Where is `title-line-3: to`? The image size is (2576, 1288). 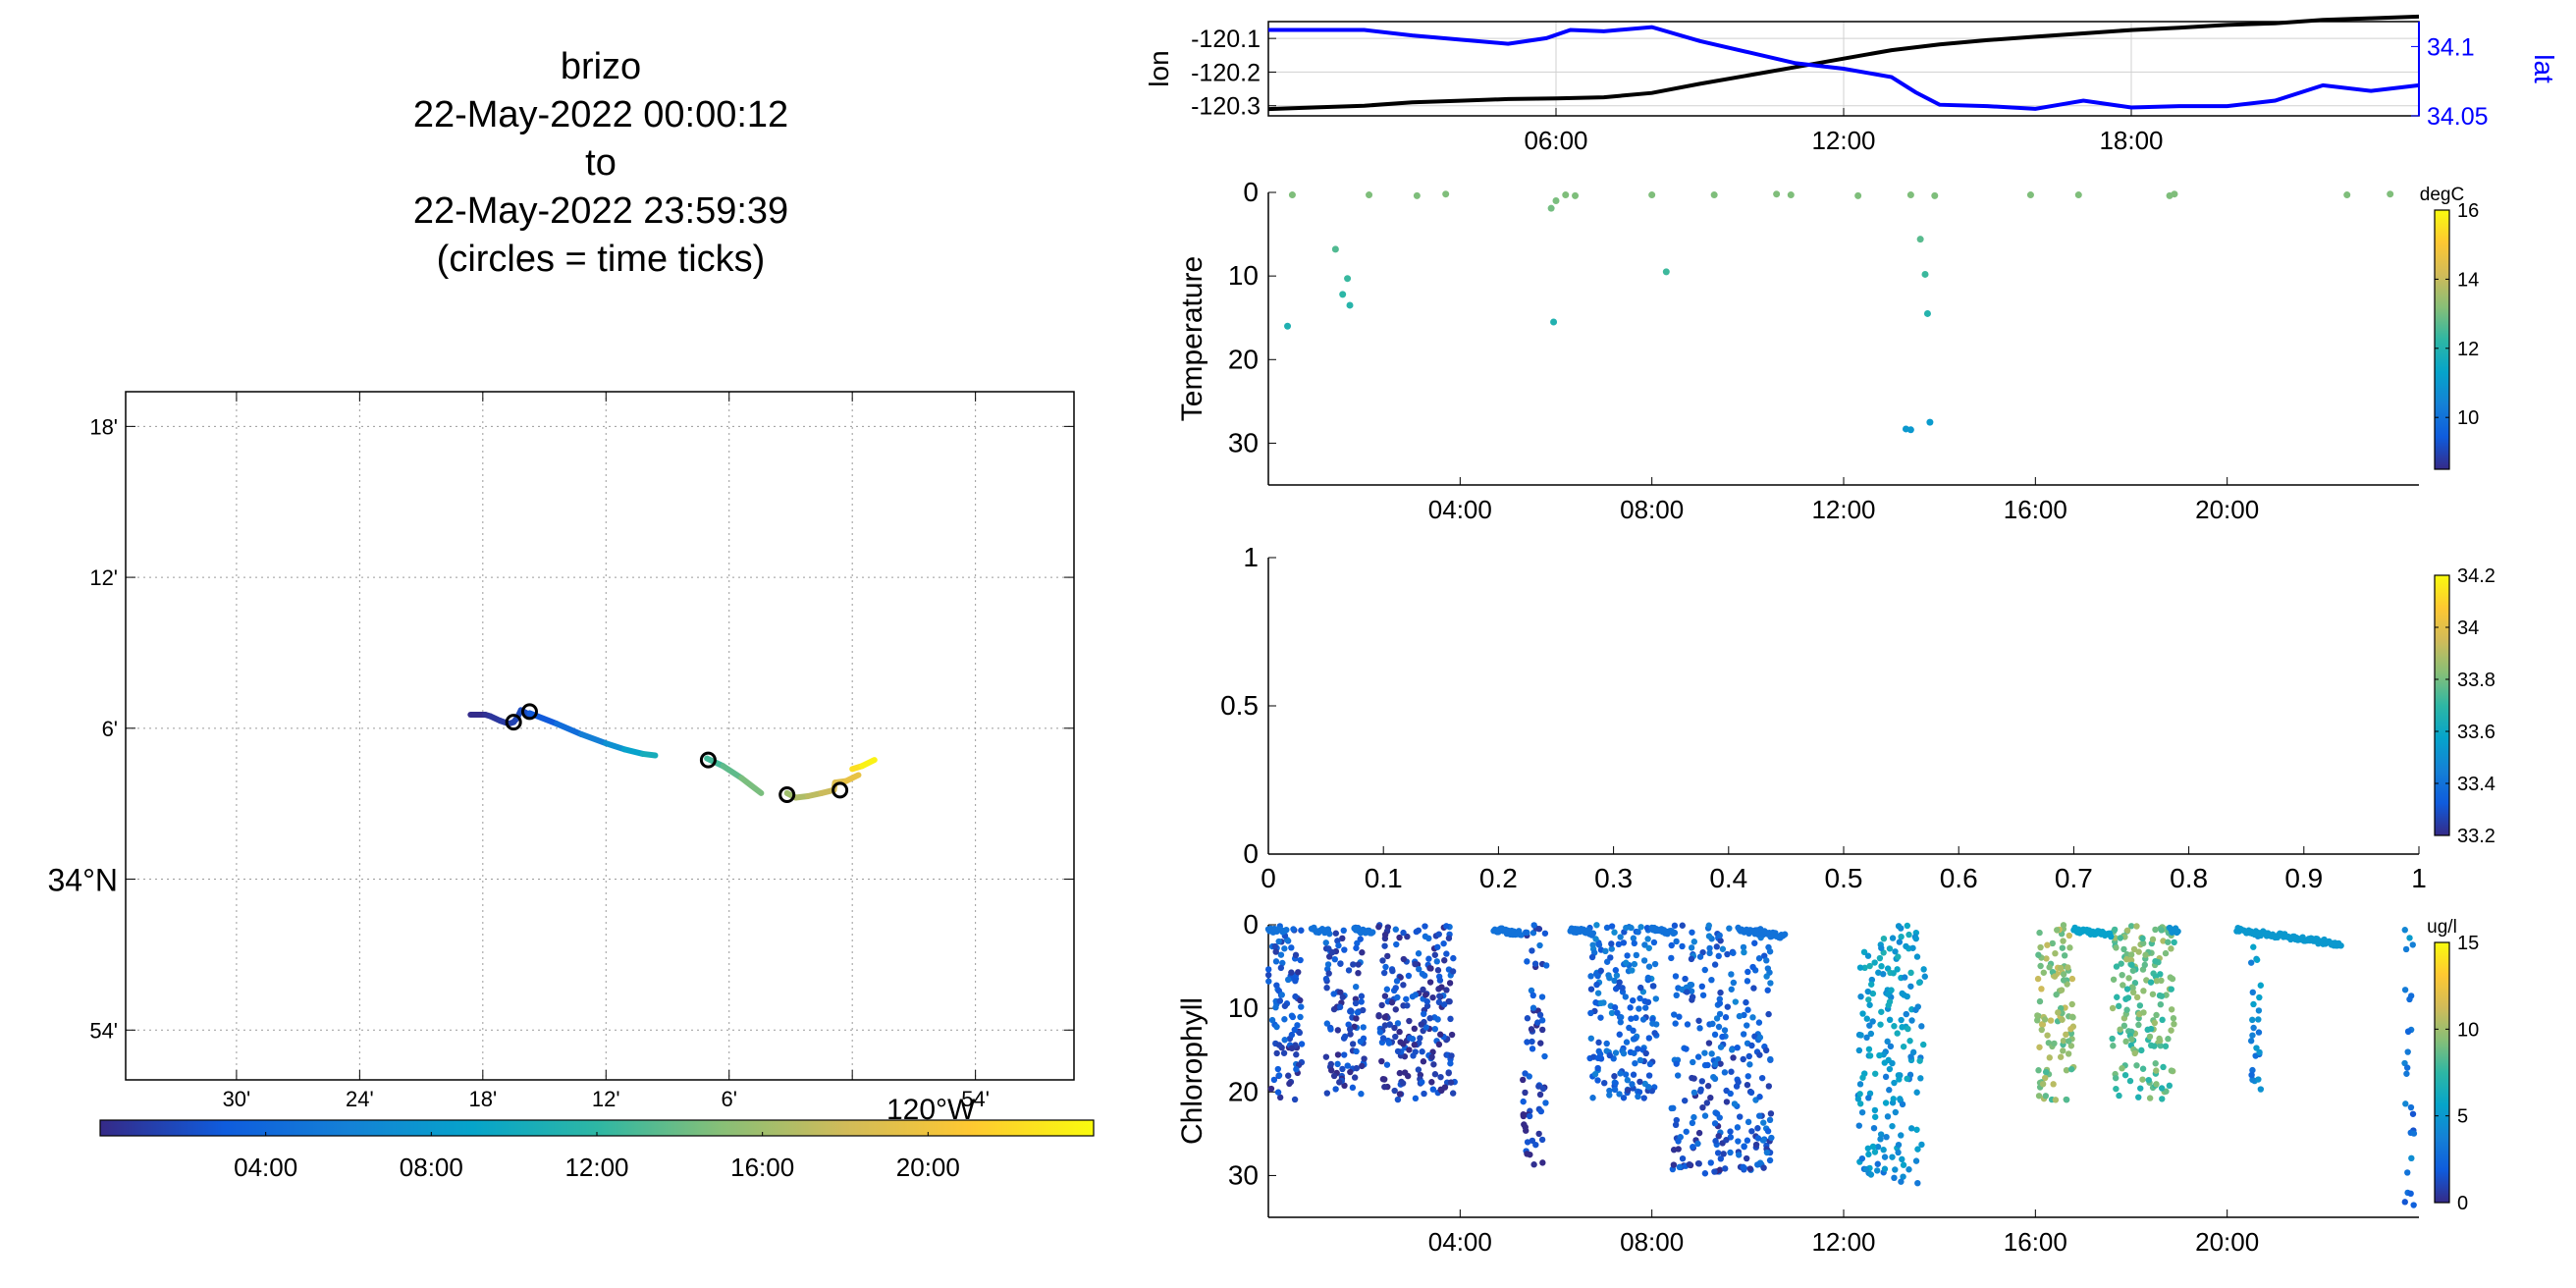 title-line-3: to is located at coordinates (601, 163).